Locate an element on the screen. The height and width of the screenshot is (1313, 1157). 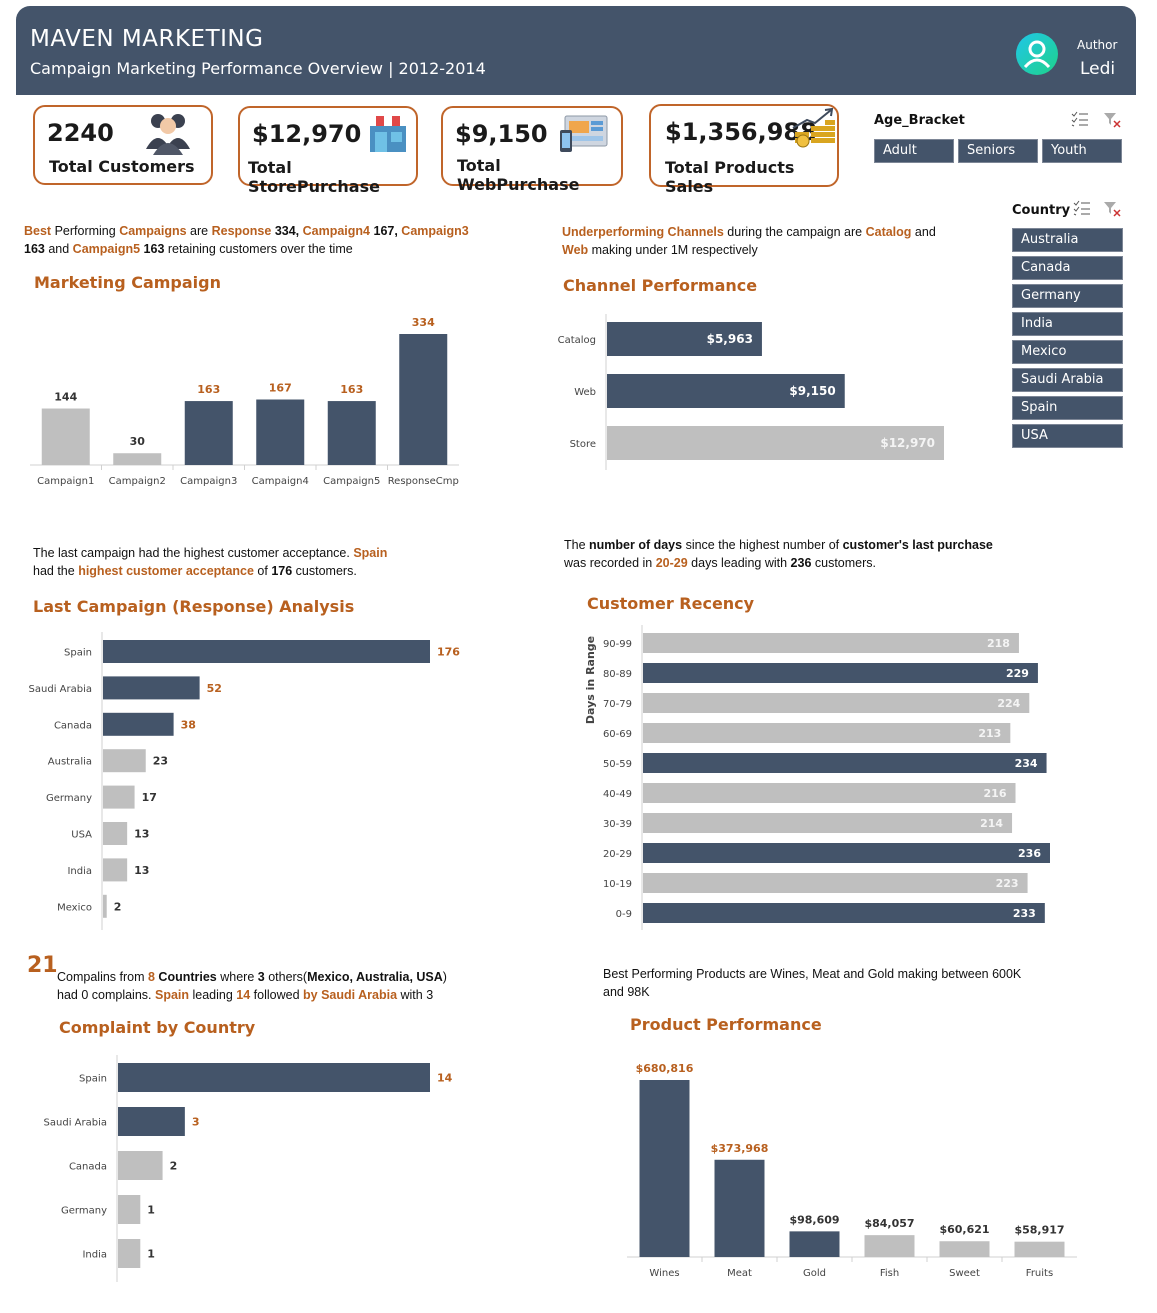
data-label: 3 is located at coordinates (196, 1122).